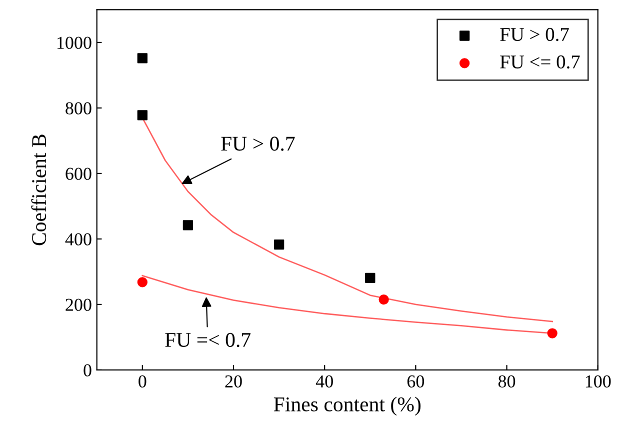 The width and height of the screenshot is (617, 442). I want to click on annotation: FU > 0.7, so click(258, 143).